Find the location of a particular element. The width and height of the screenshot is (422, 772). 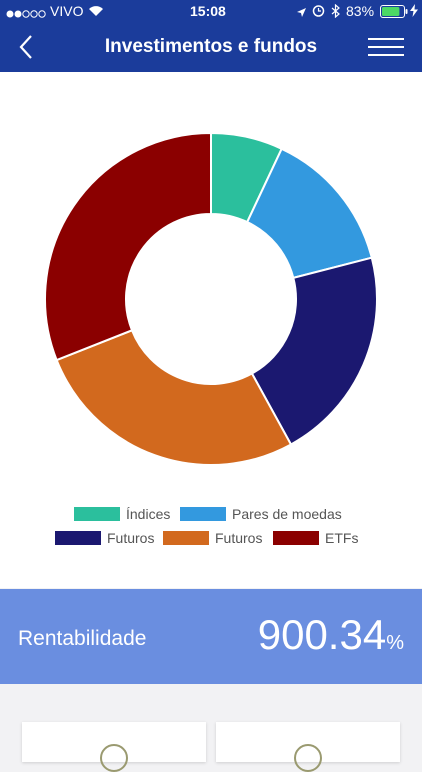

status-bar: VIVO 15:08 83% is located at coordinates (211, 11).